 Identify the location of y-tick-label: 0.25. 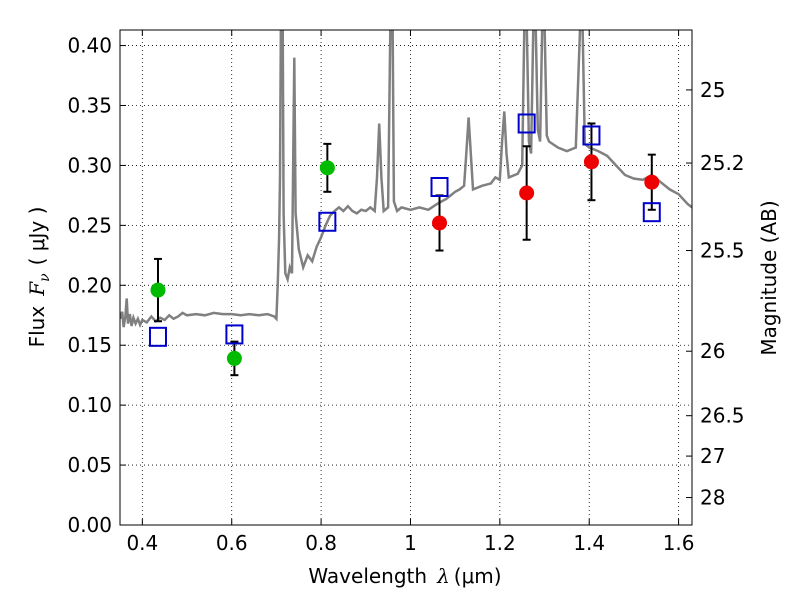
(89, 225).